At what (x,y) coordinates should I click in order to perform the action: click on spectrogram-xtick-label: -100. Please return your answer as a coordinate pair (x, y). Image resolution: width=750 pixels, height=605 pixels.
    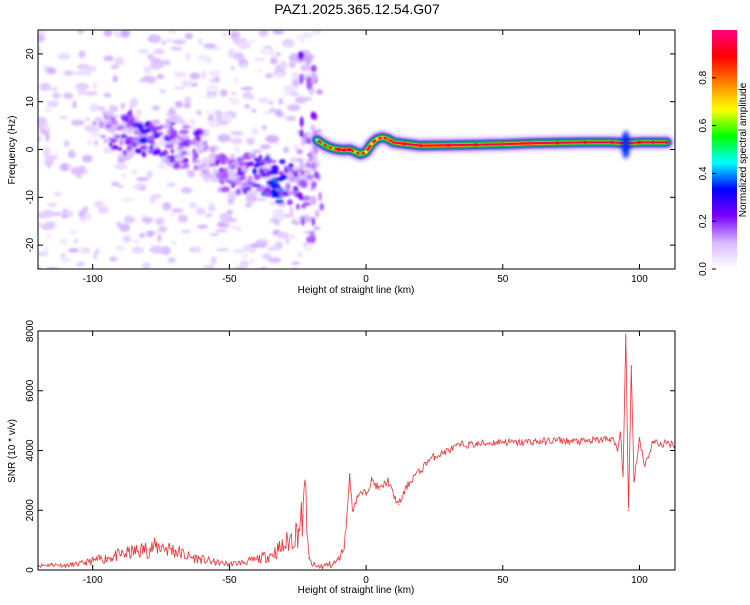
    Looking at the image, I should click on (93, 279).